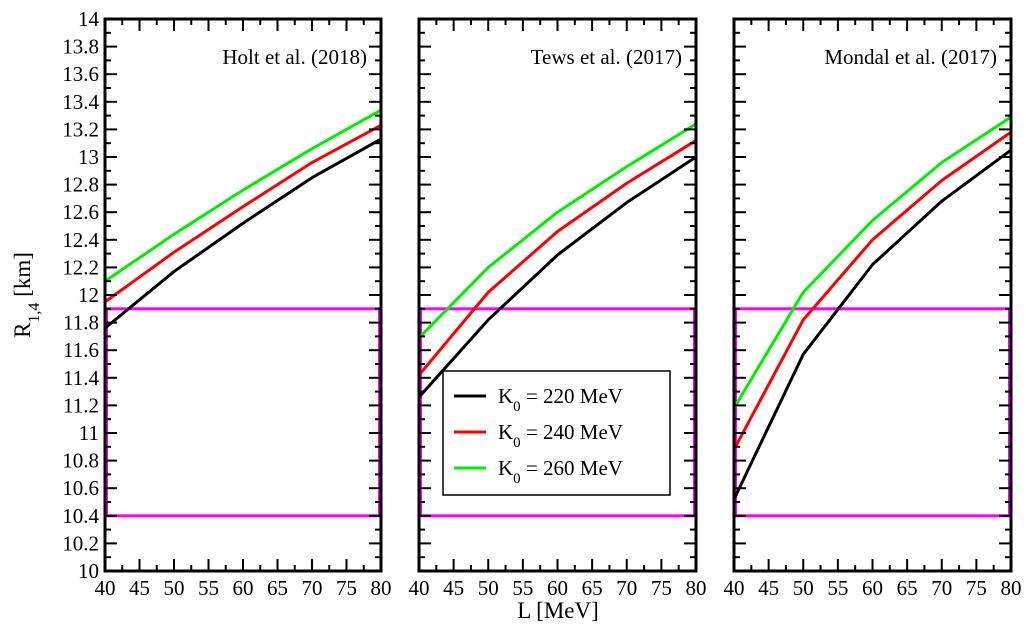 The height and width of the screenshot is (634, 1026). I want to click on panel-1-x-tick-label: 45, so click(139, 588).